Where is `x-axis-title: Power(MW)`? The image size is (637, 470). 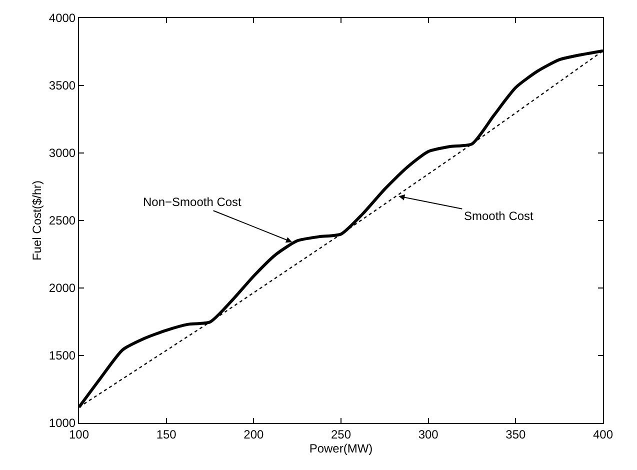
x-axis-title: Power(MW) is located at coordinates (341, 448).